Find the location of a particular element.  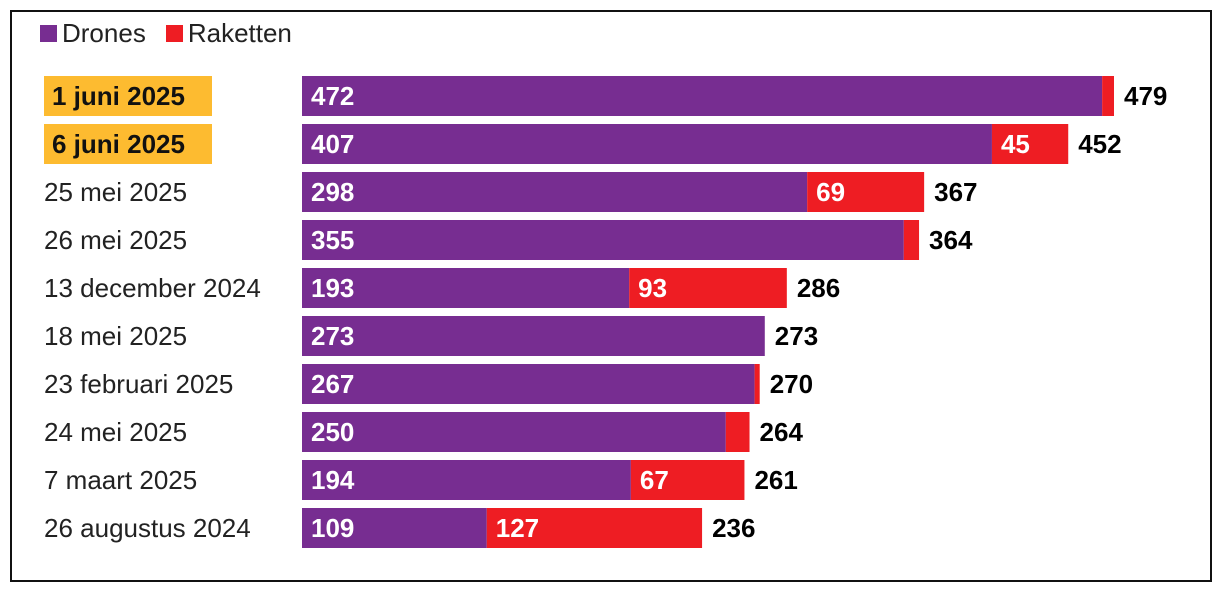

data-label-total: 367 is located at coordinates (955, 192).